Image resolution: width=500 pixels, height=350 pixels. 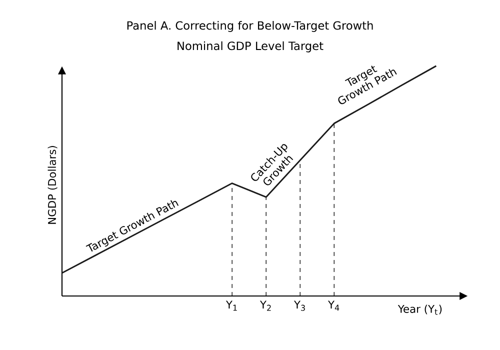 What do you see at coordinates (53, 185) in the screenshot?
I see `y-axis-title: NGDP (Dollars)` at bounding box center [53, 185].